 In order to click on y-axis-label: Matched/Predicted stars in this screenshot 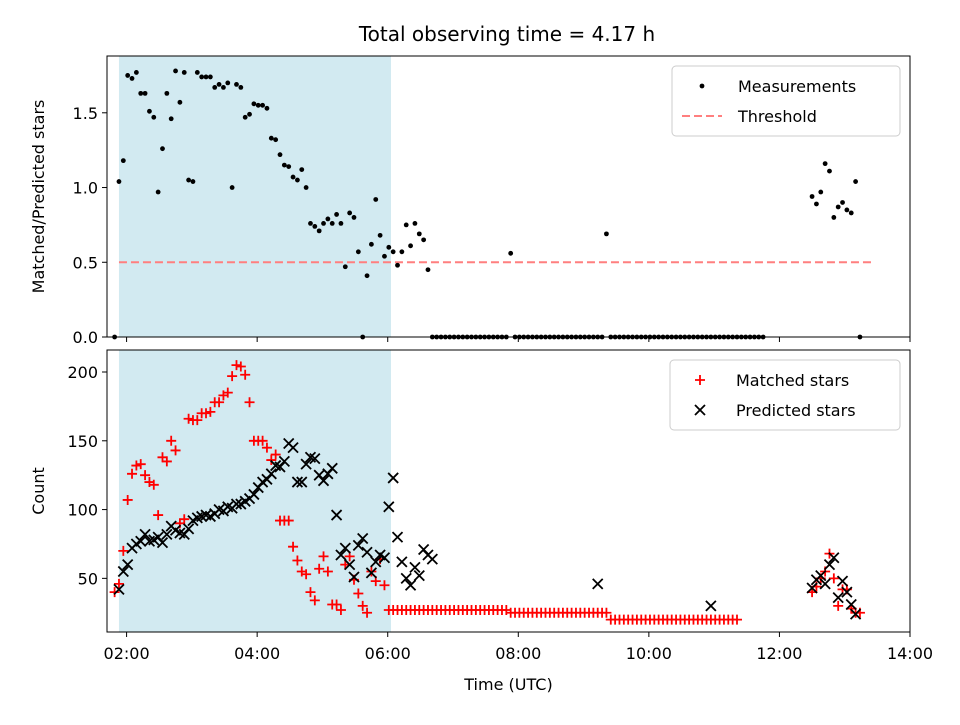, I will do `click(38, 197)`.